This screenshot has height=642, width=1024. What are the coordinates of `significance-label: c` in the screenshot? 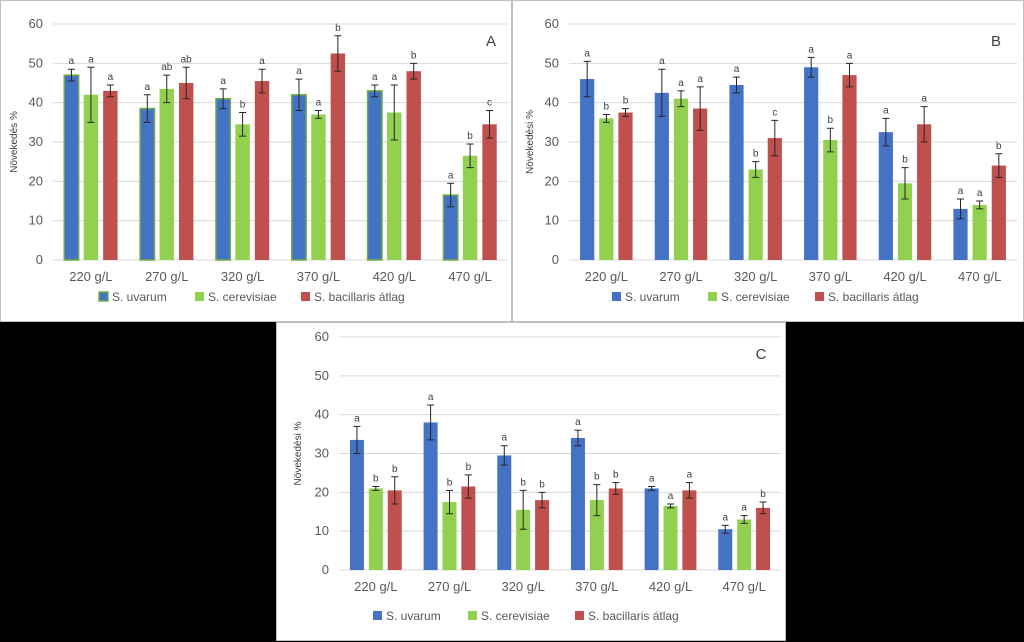 It's located at (489, 103).